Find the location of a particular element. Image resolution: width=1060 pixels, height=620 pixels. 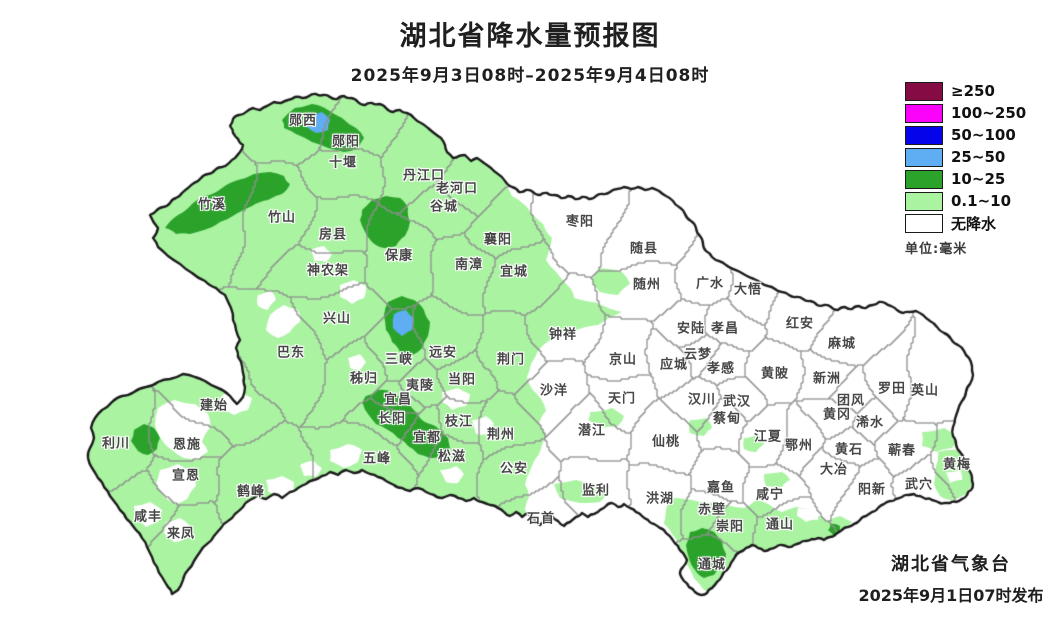

title-block: 湖北省降水量预报图 2025年9月3日08时–2025年9月4日08时 is located at coordinates (530, 50).